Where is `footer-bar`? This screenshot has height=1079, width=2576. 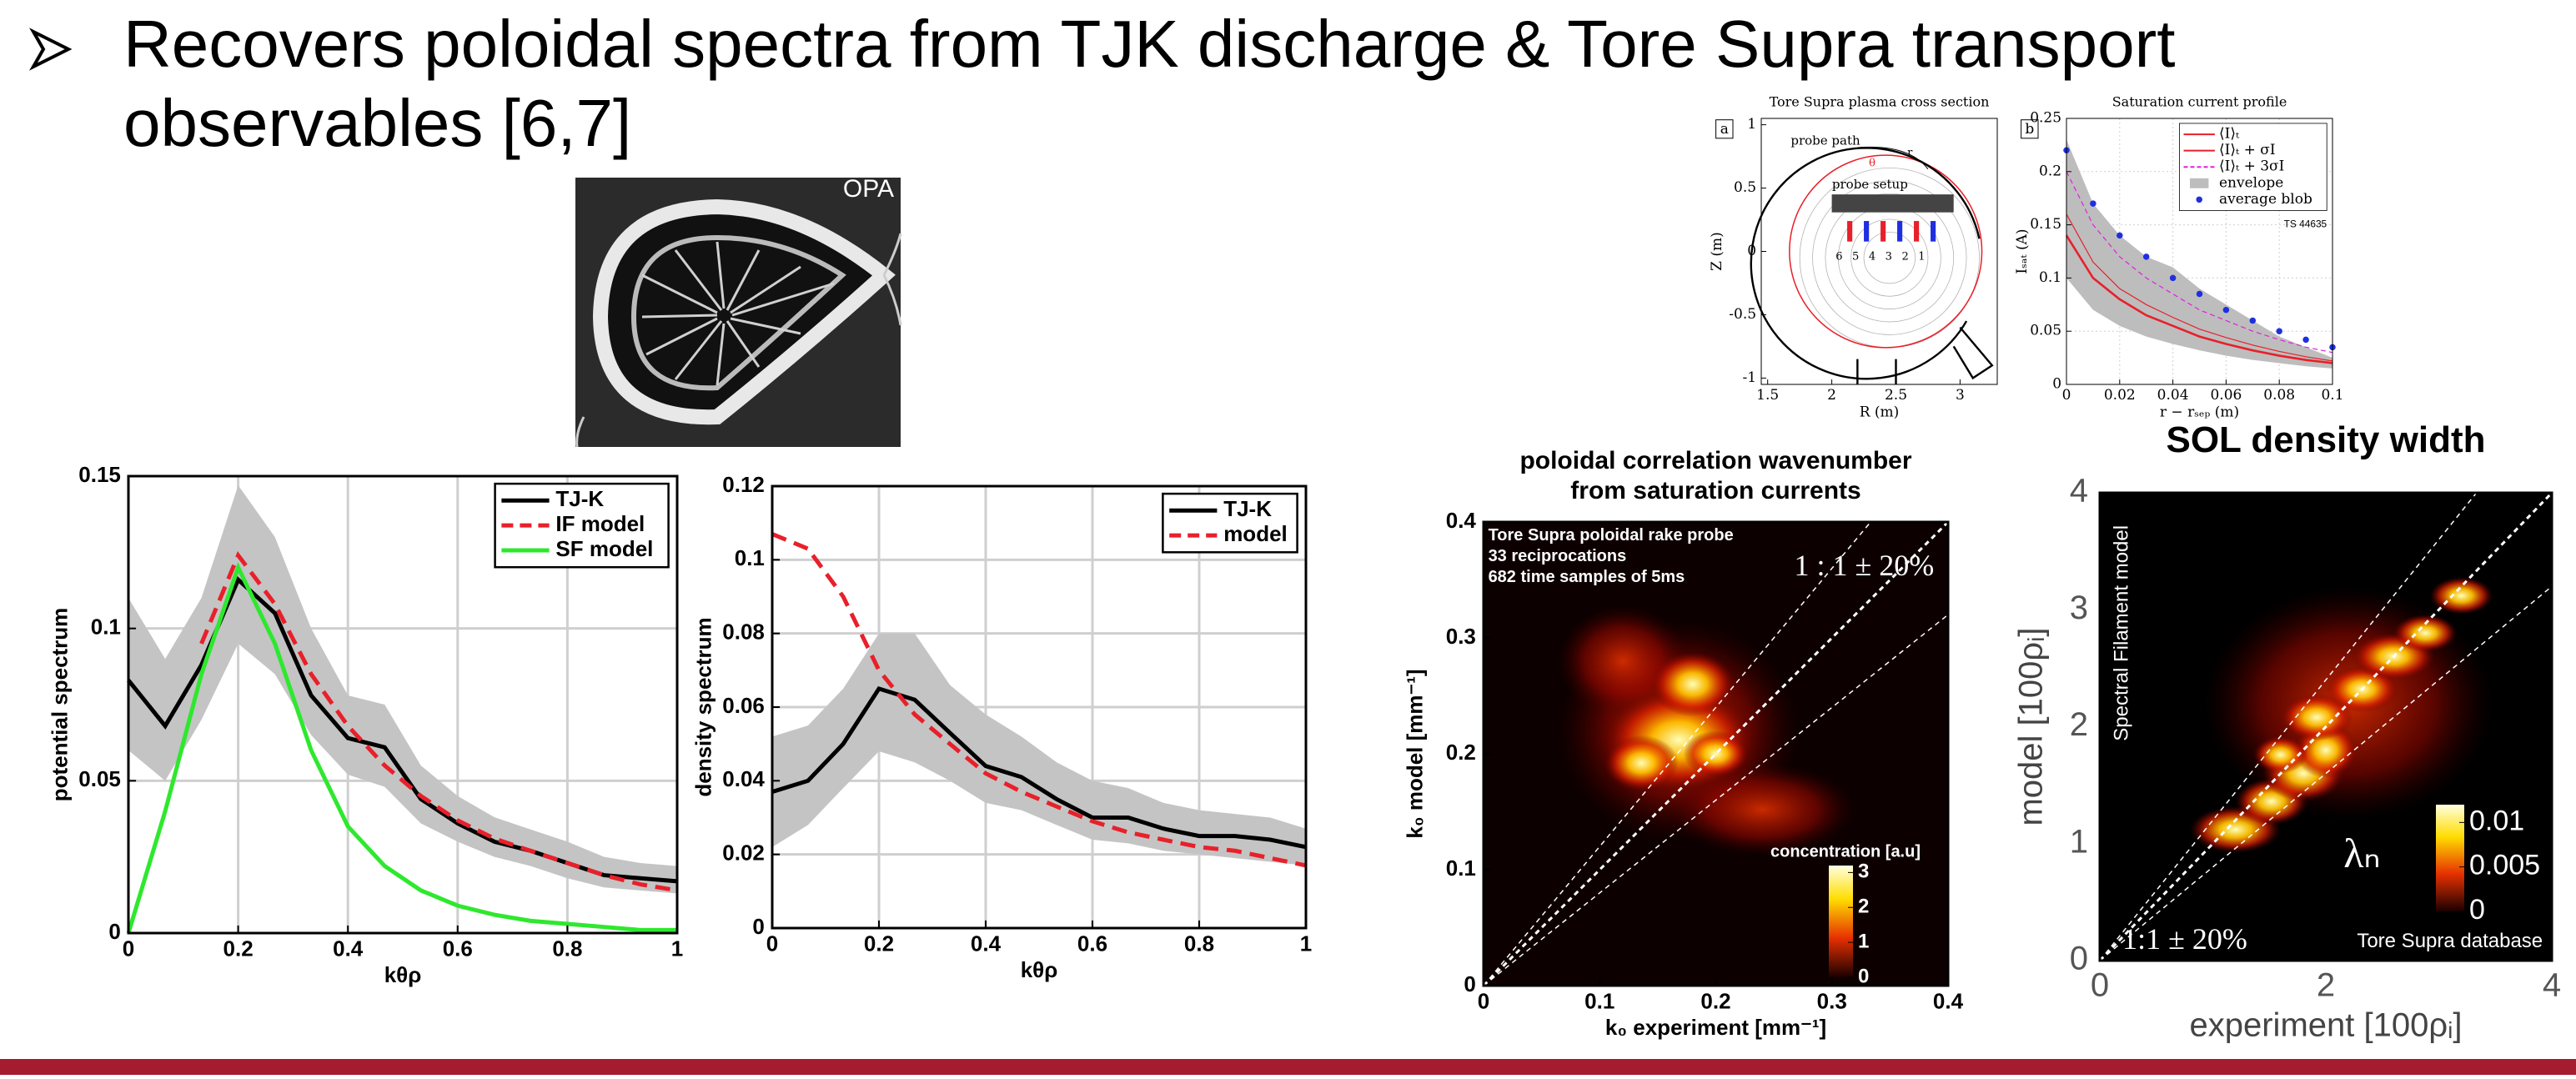
footer-bar is located at coordinates (1288, 1067).